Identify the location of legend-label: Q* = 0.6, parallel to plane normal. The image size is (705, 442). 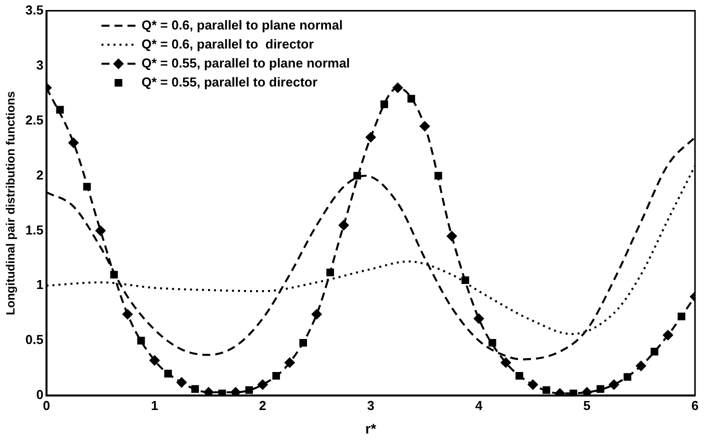
(242, 24).